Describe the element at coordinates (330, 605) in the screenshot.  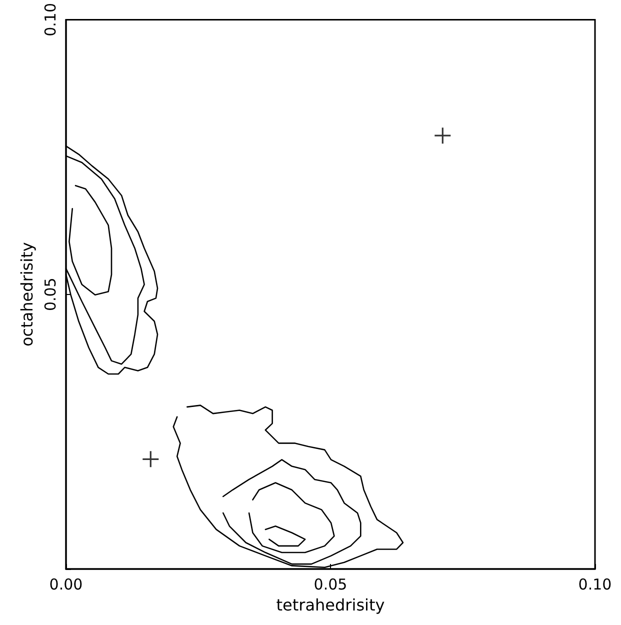
I see `x-axis-title: tetrahedrisity` at that location.